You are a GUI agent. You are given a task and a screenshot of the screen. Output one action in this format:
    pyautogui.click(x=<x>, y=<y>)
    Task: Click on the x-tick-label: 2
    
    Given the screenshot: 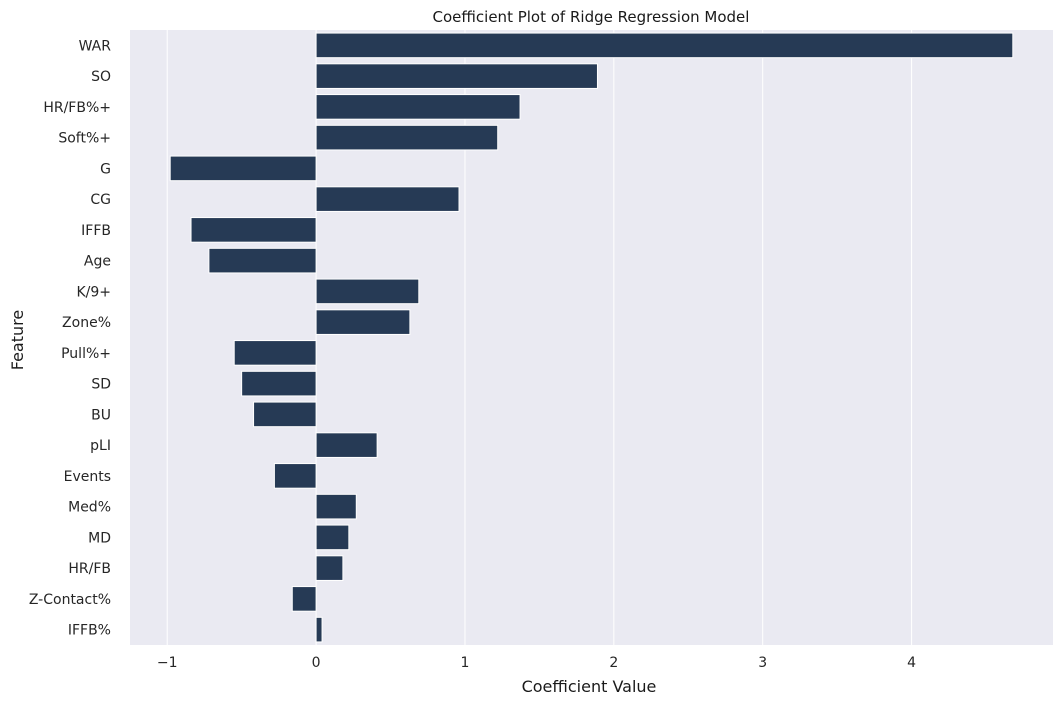 What is the action you would take?
    pyautogui.click(x=613, y=663)
    